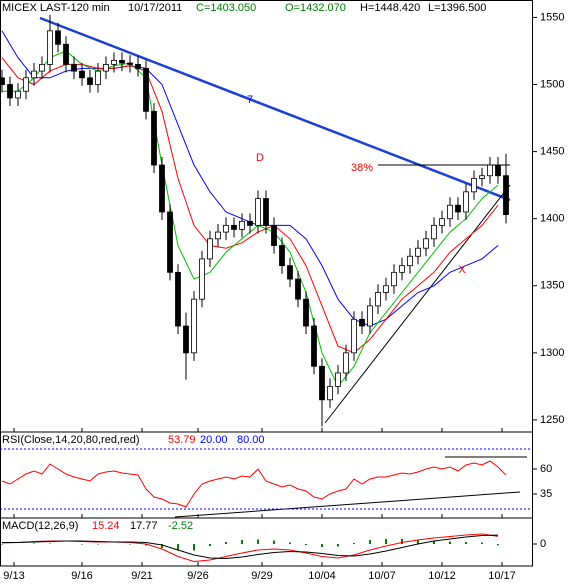  Describe the element at coordinates (182, 440) in the screenshot. I see `legend-value: 53.79` at that location.